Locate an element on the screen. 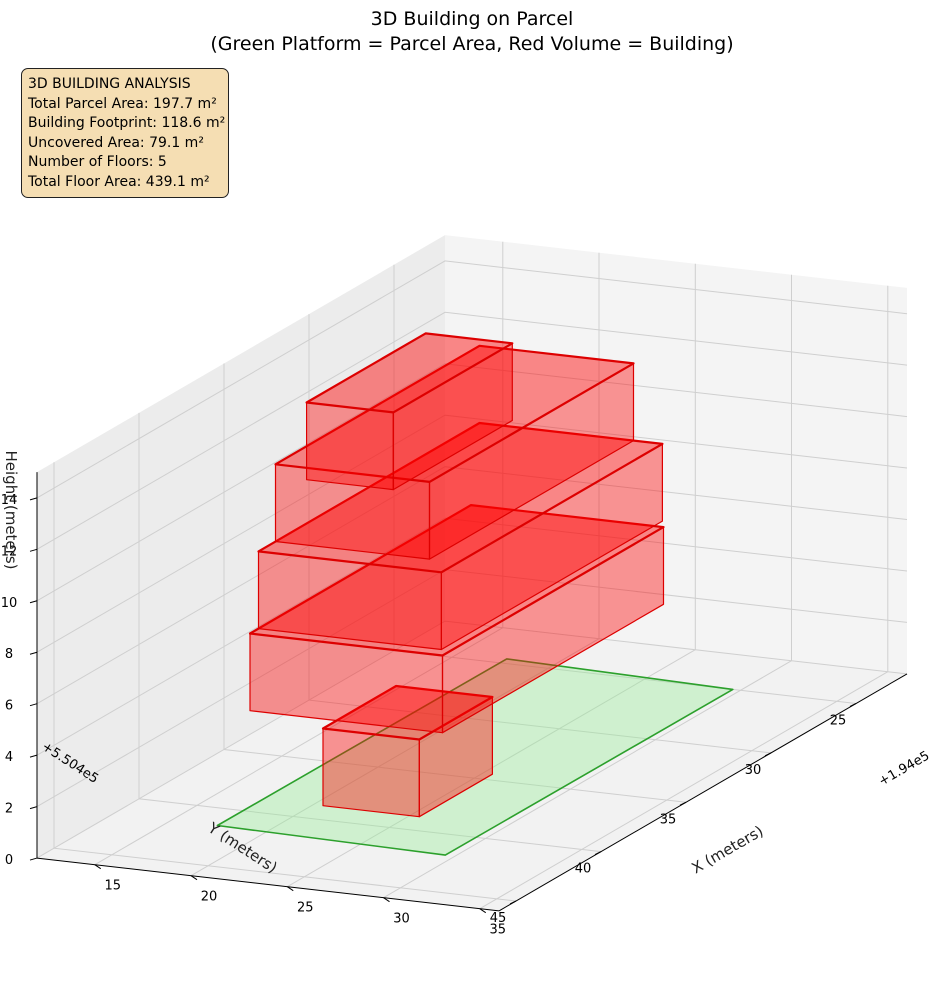  floor-2-box is located at coordinates (456, 619).